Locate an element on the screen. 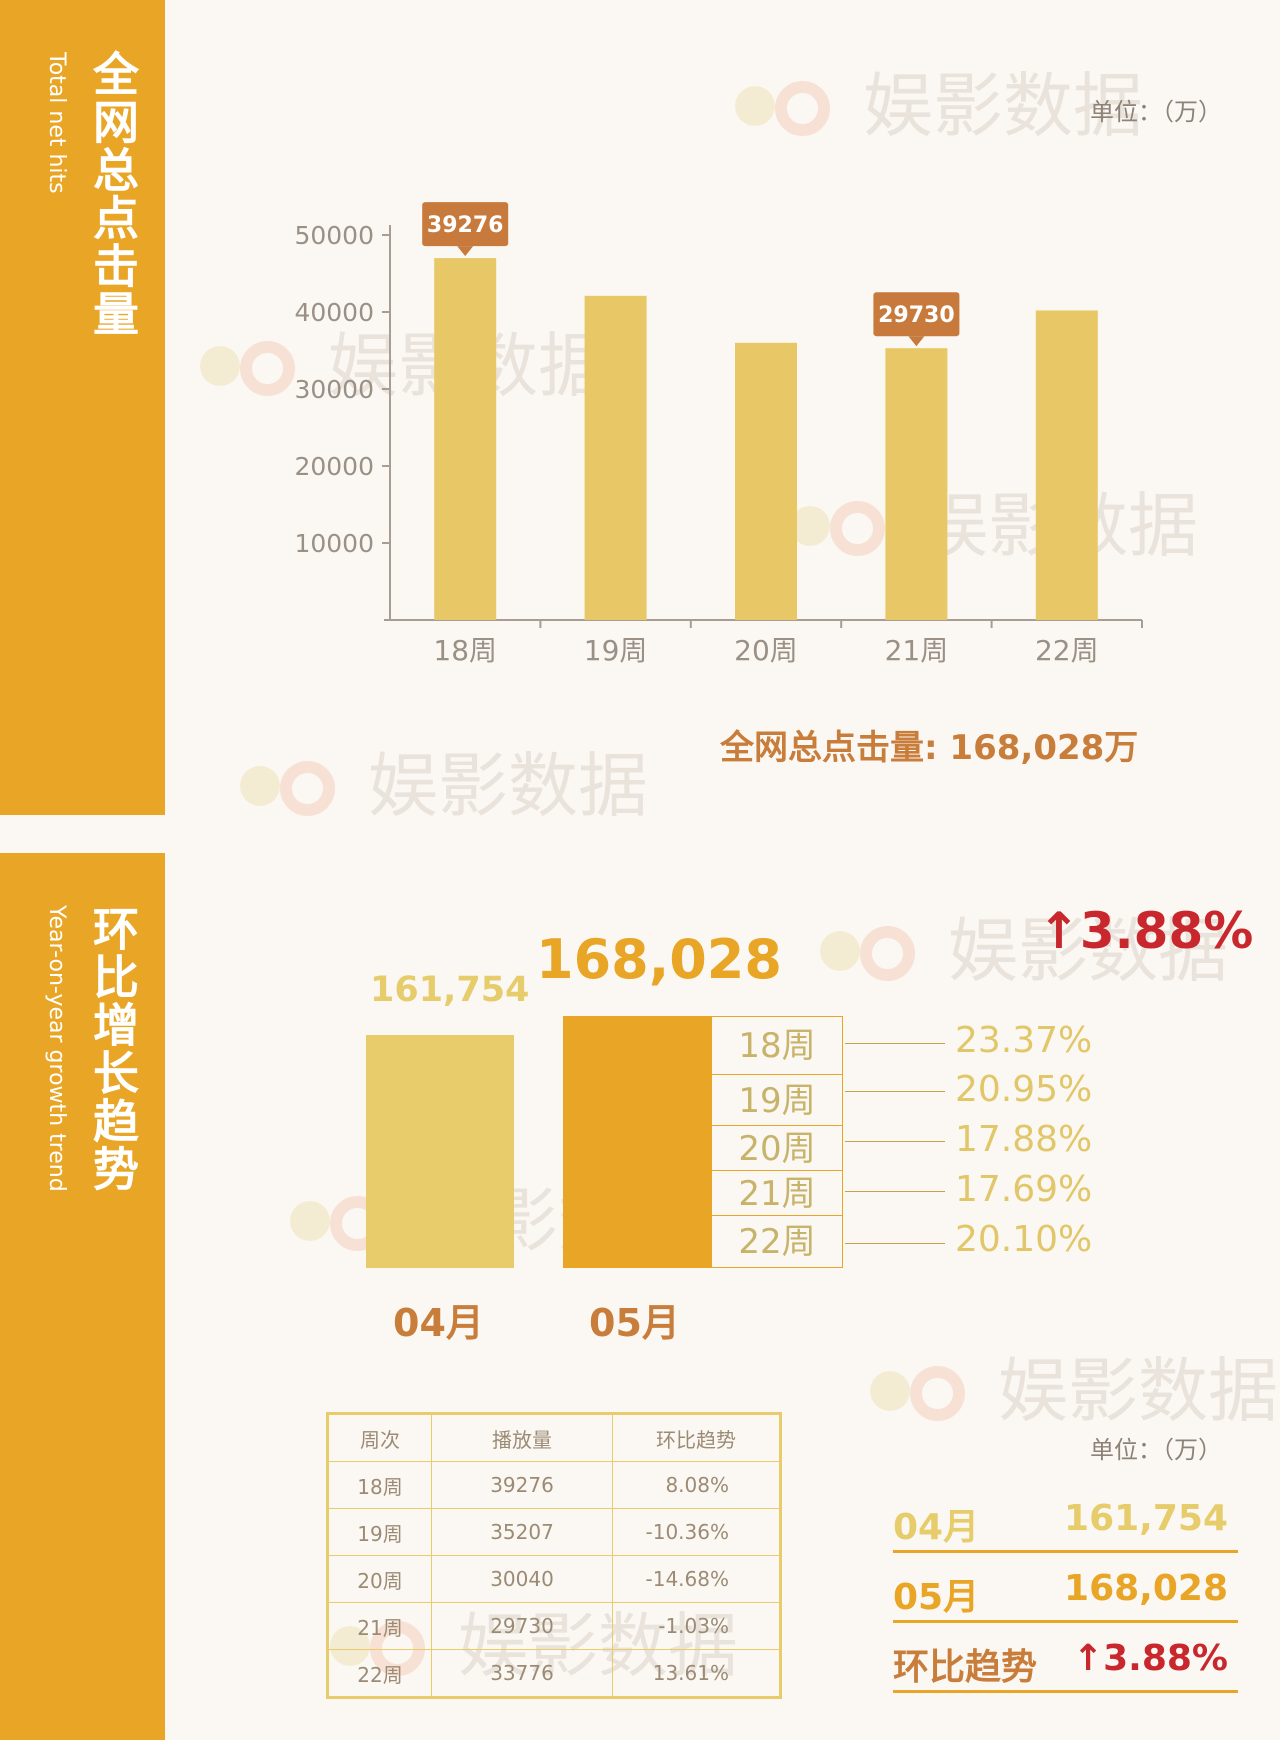 This screenshot has height=1740, width=1280. table-cell: 39276 is located at coordinates (522, 1485).